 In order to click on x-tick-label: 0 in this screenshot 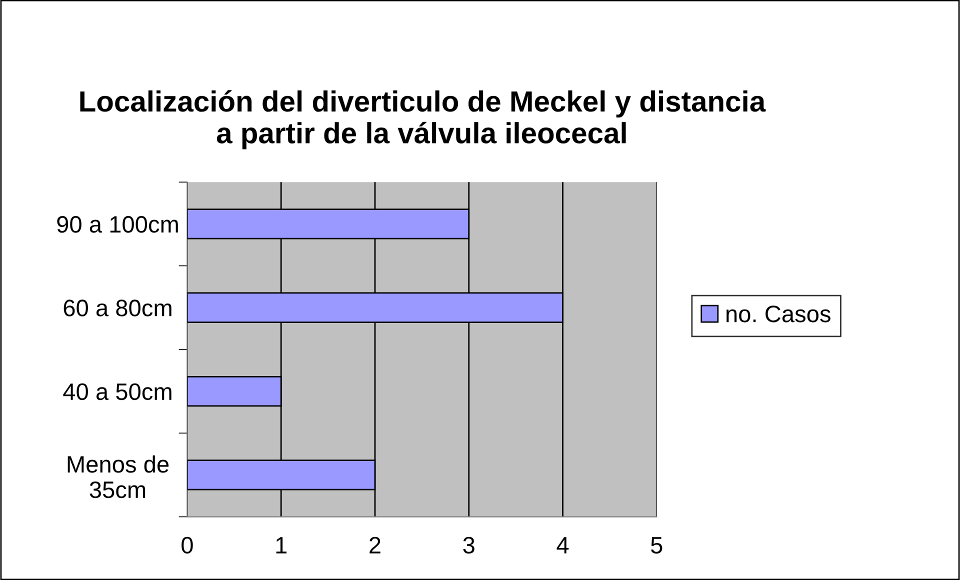, I will do `click(187, 545)`.